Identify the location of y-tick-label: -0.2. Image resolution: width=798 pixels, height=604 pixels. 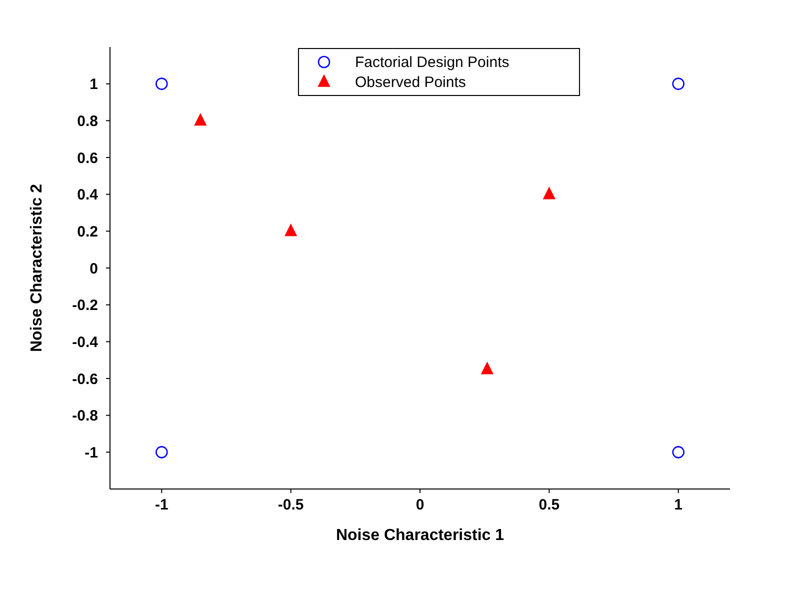
(85, 305).